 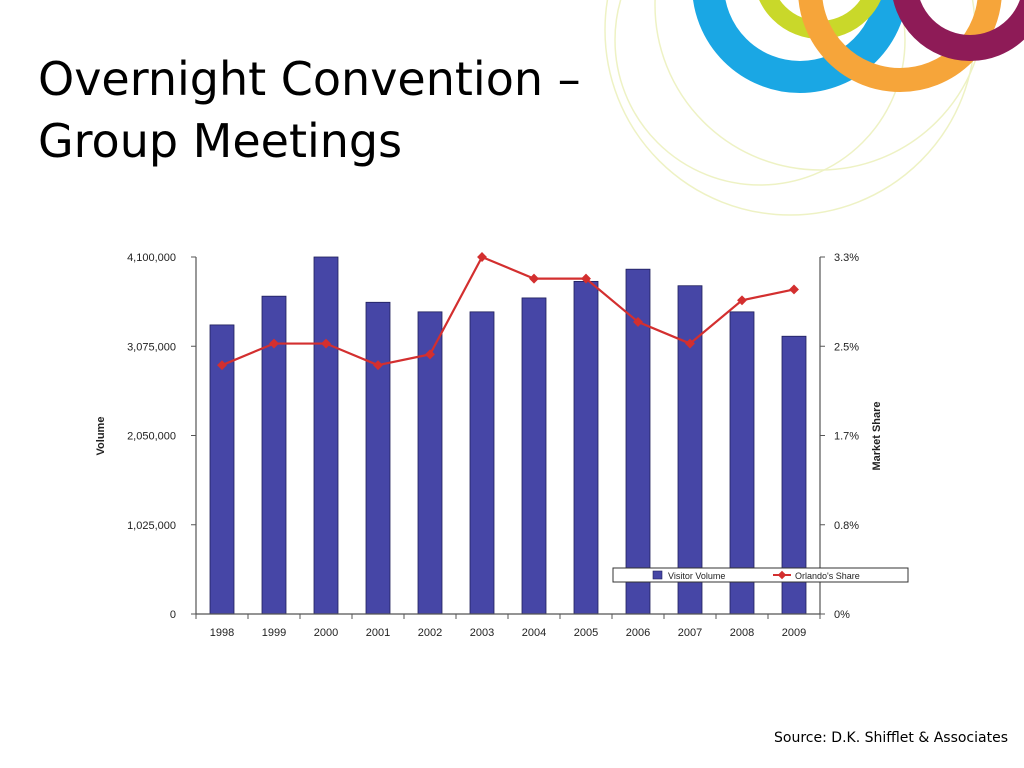 I want to click on share-point-2002, so click(x=430, y=354).